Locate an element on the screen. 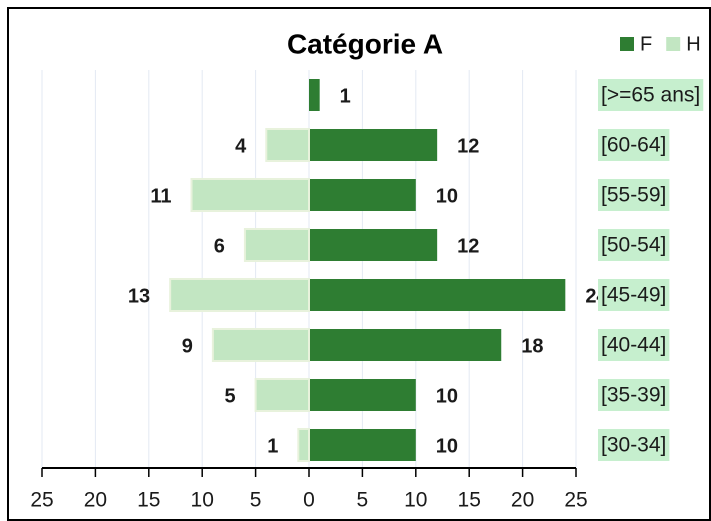  legend-label: F is located at coordinates (646, 44).